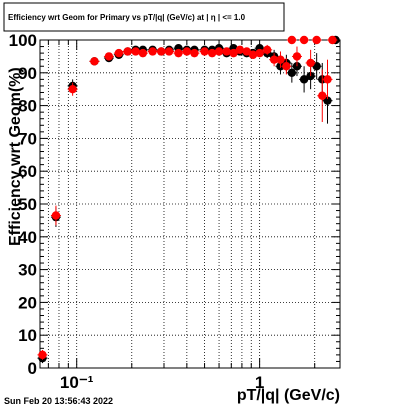  What do you see at coordinates (23, 40) in the screenshot?
I see `y-tick-label: 100` at bounding box center [23, 40].